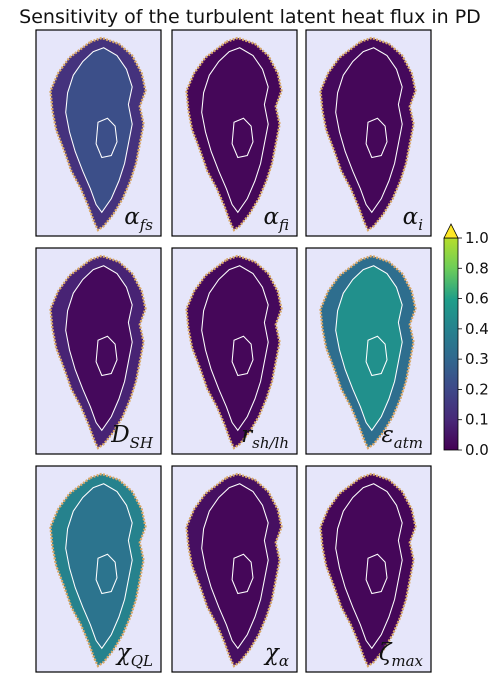 Image resolution: width=500 pixels, height=684 pixels. I want to click on map-panel: εatm, so click(368, 351).